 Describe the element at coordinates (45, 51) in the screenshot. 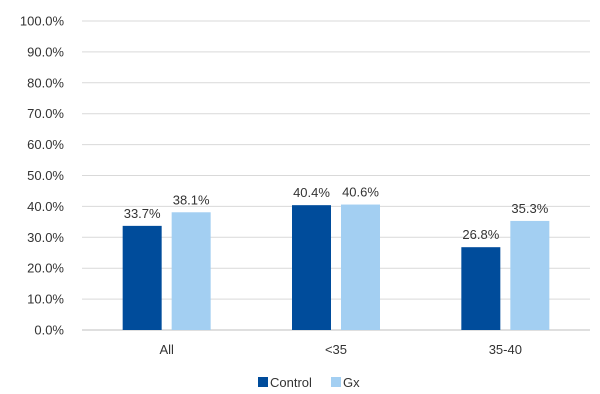

I see `y-tick-label: 90.0%` at that location.